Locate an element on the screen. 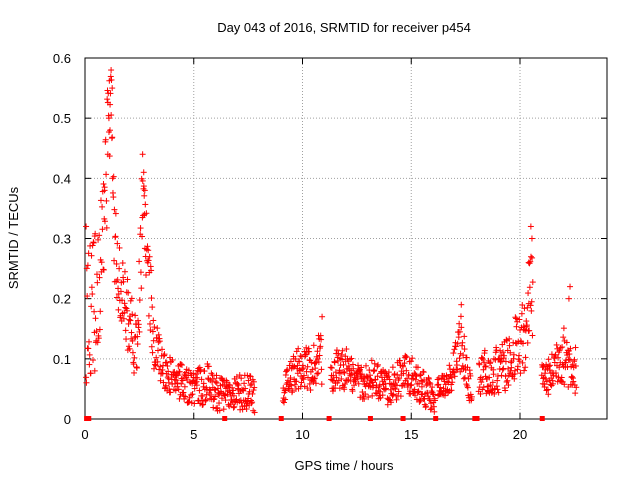 This screenshot has height=480, width=640. data-point-peak is located at coordinates (570, 286).